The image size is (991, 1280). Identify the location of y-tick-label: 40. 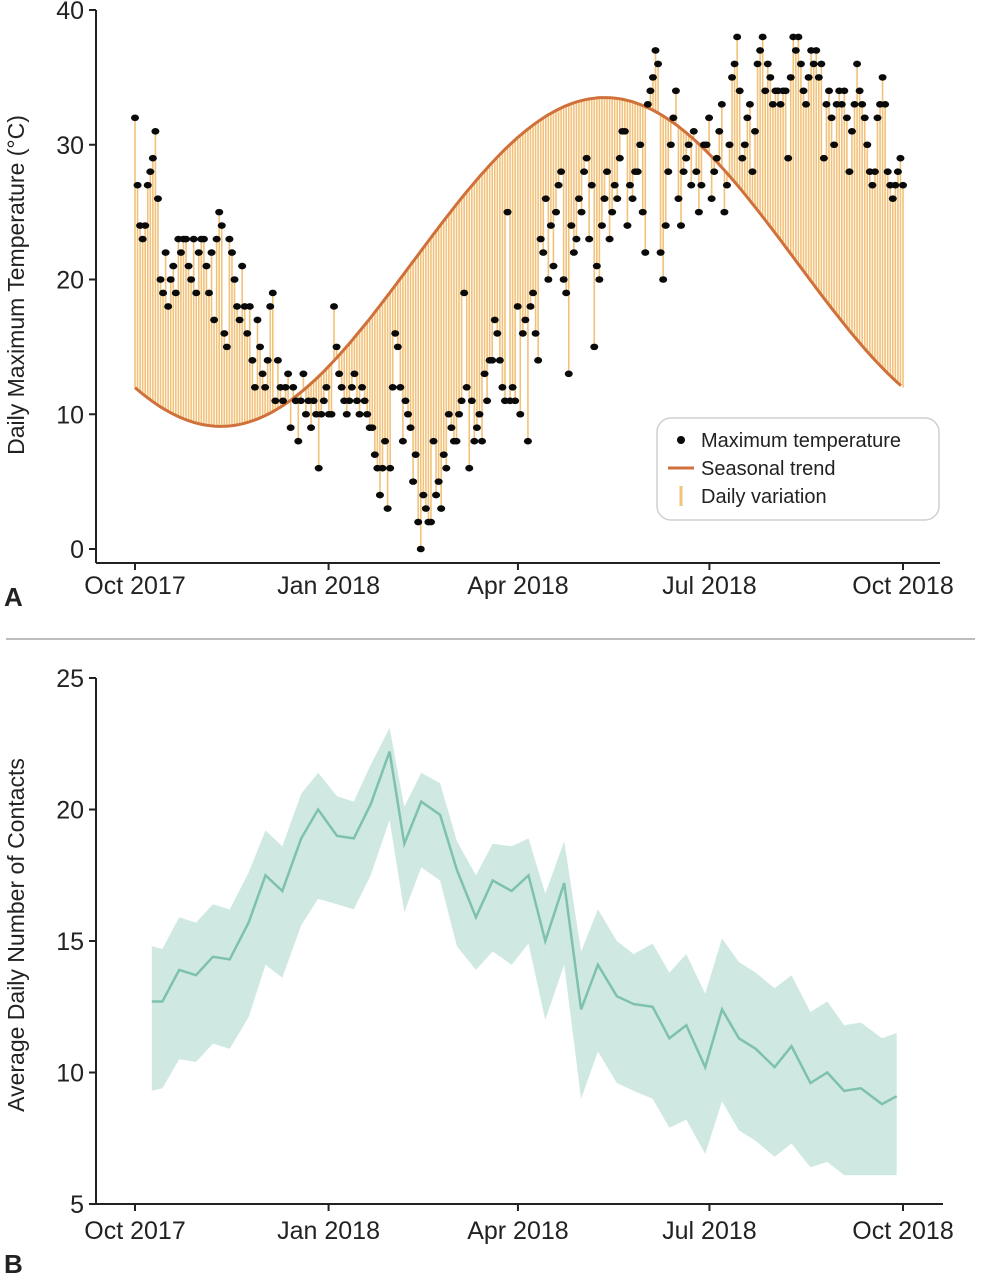
(70, 12).